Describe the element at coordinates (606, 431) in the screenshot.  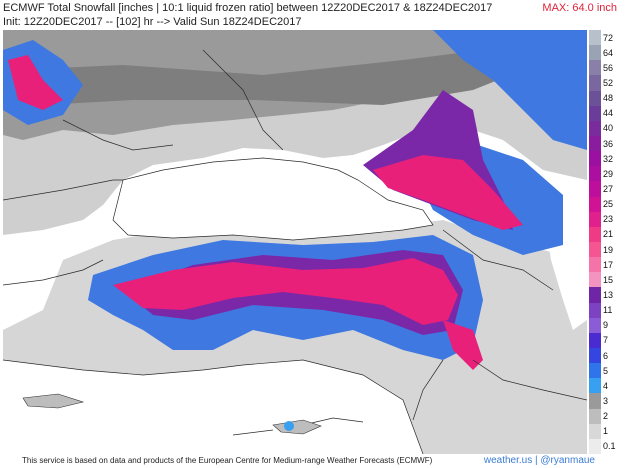
I see `legend-label: 1` at that location.